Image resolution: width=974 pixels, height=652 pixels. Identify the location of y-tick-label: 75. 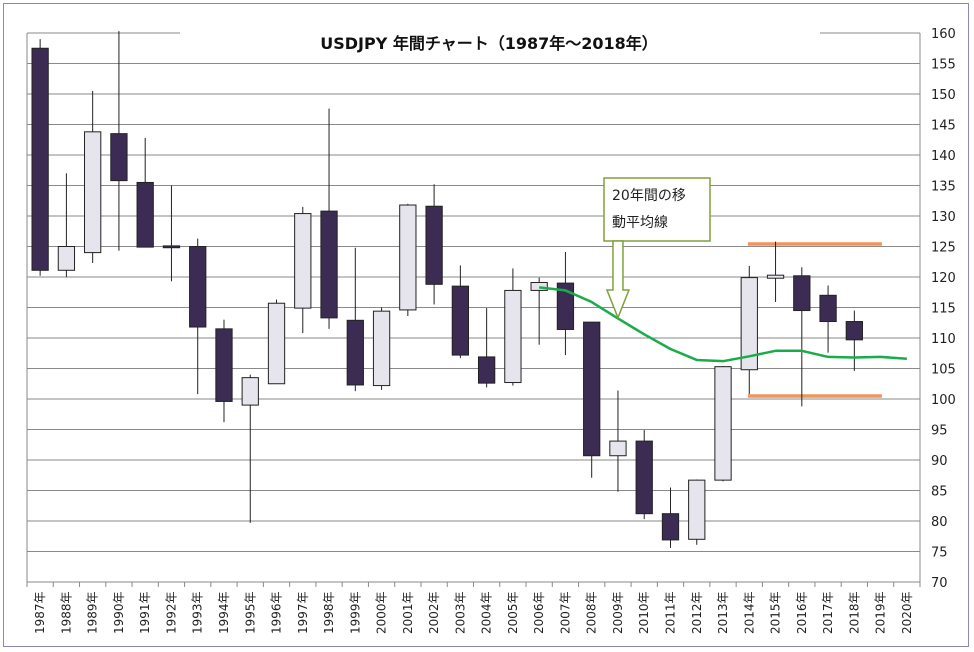
(939, 553).